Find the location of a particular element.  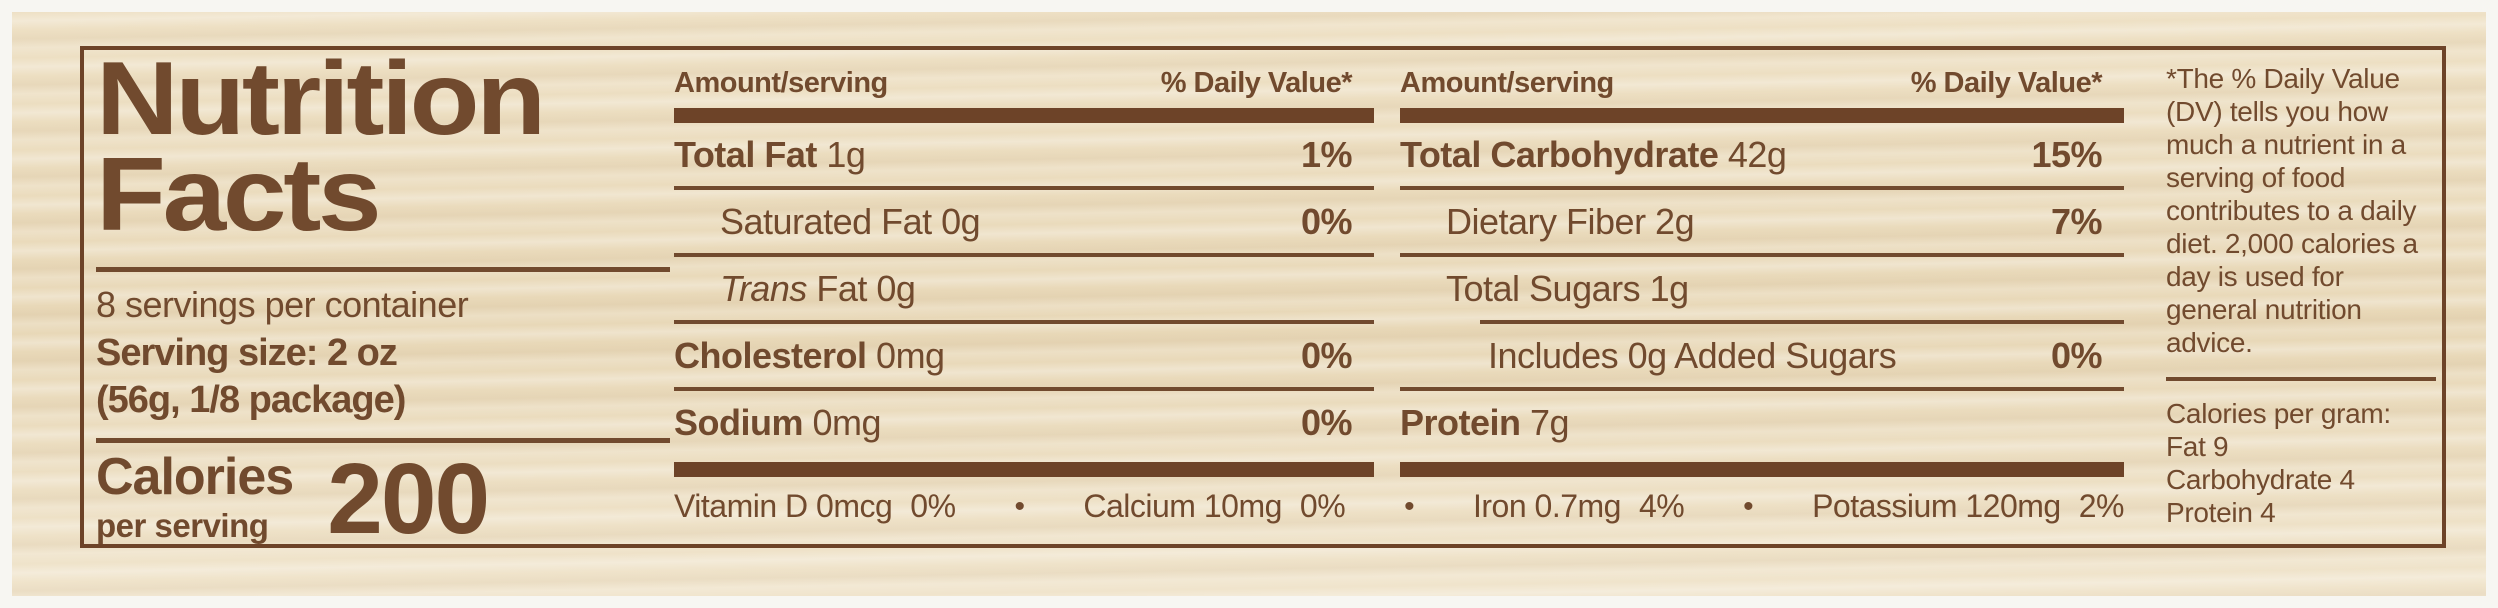

micronutrient-item: Calcium 10mg 0% is located at coordinates (1214, 506).